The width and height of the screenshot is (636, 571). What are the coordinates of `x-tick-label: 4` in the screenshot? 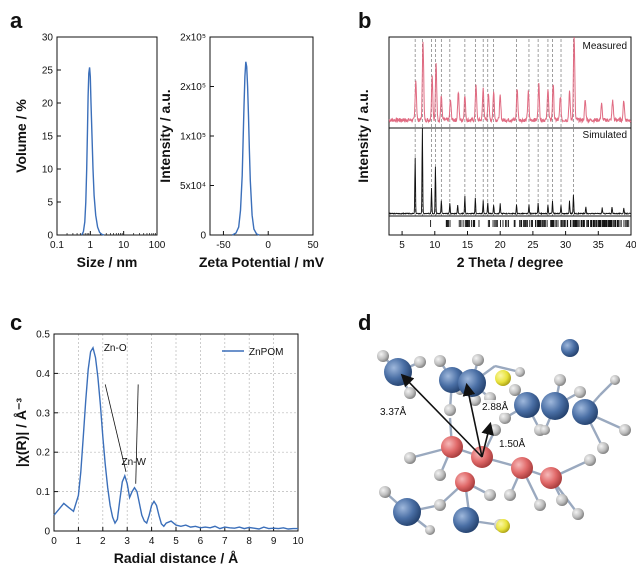 It's located at (152, 541).